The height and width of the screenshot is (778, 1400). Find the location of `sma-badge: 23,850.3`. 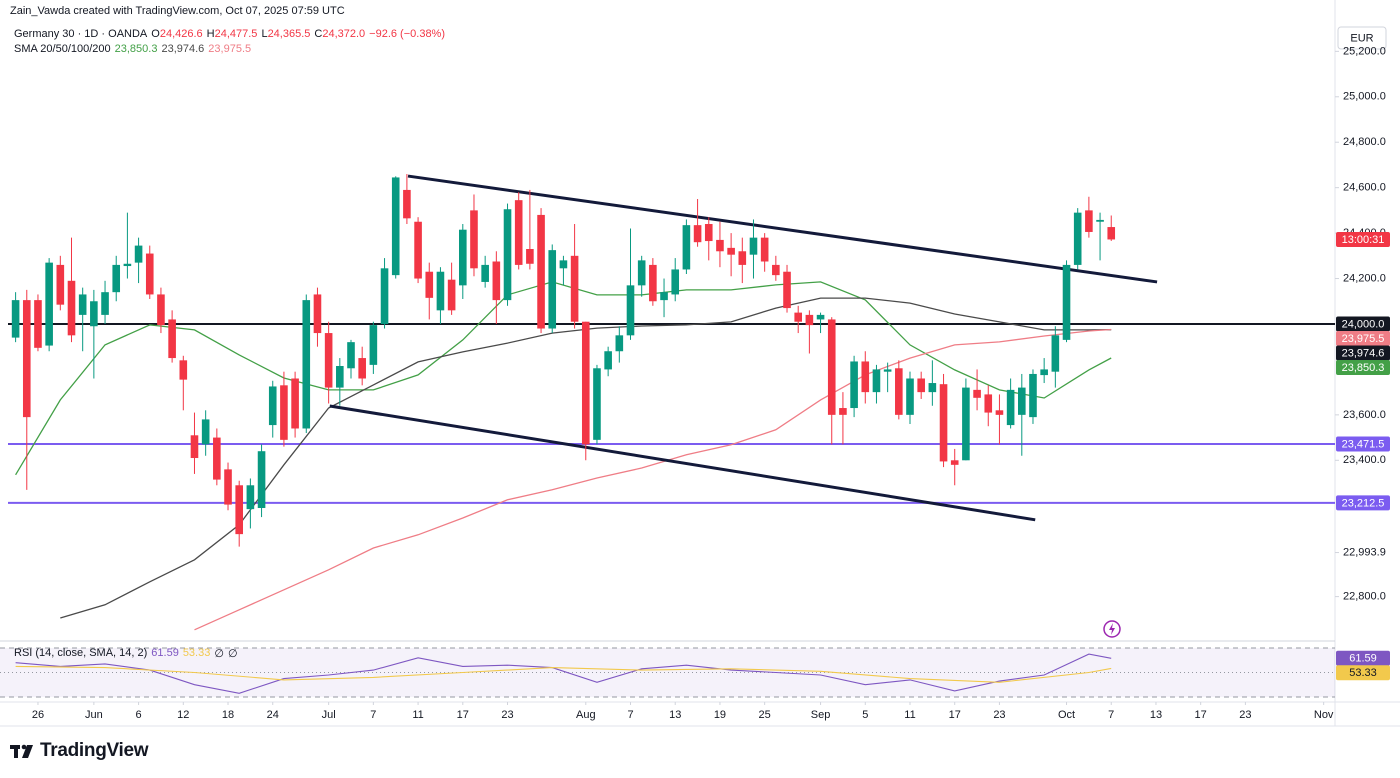

sma-badge: 23,850.3 is located at coordinates (1363, 368).